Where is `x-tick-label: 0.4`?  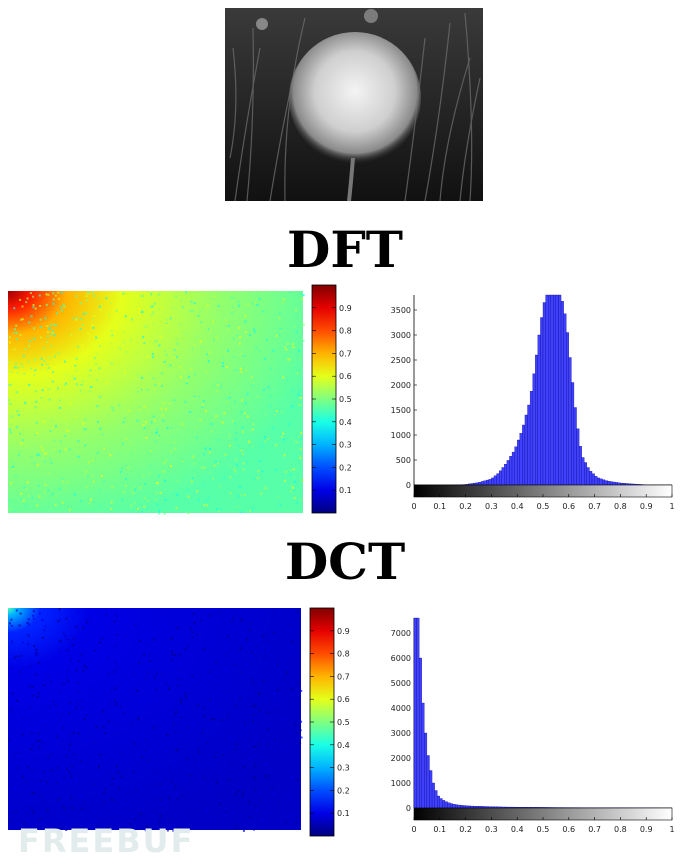
x-tick-label: 0.4 is located at coordinates (517, 506).